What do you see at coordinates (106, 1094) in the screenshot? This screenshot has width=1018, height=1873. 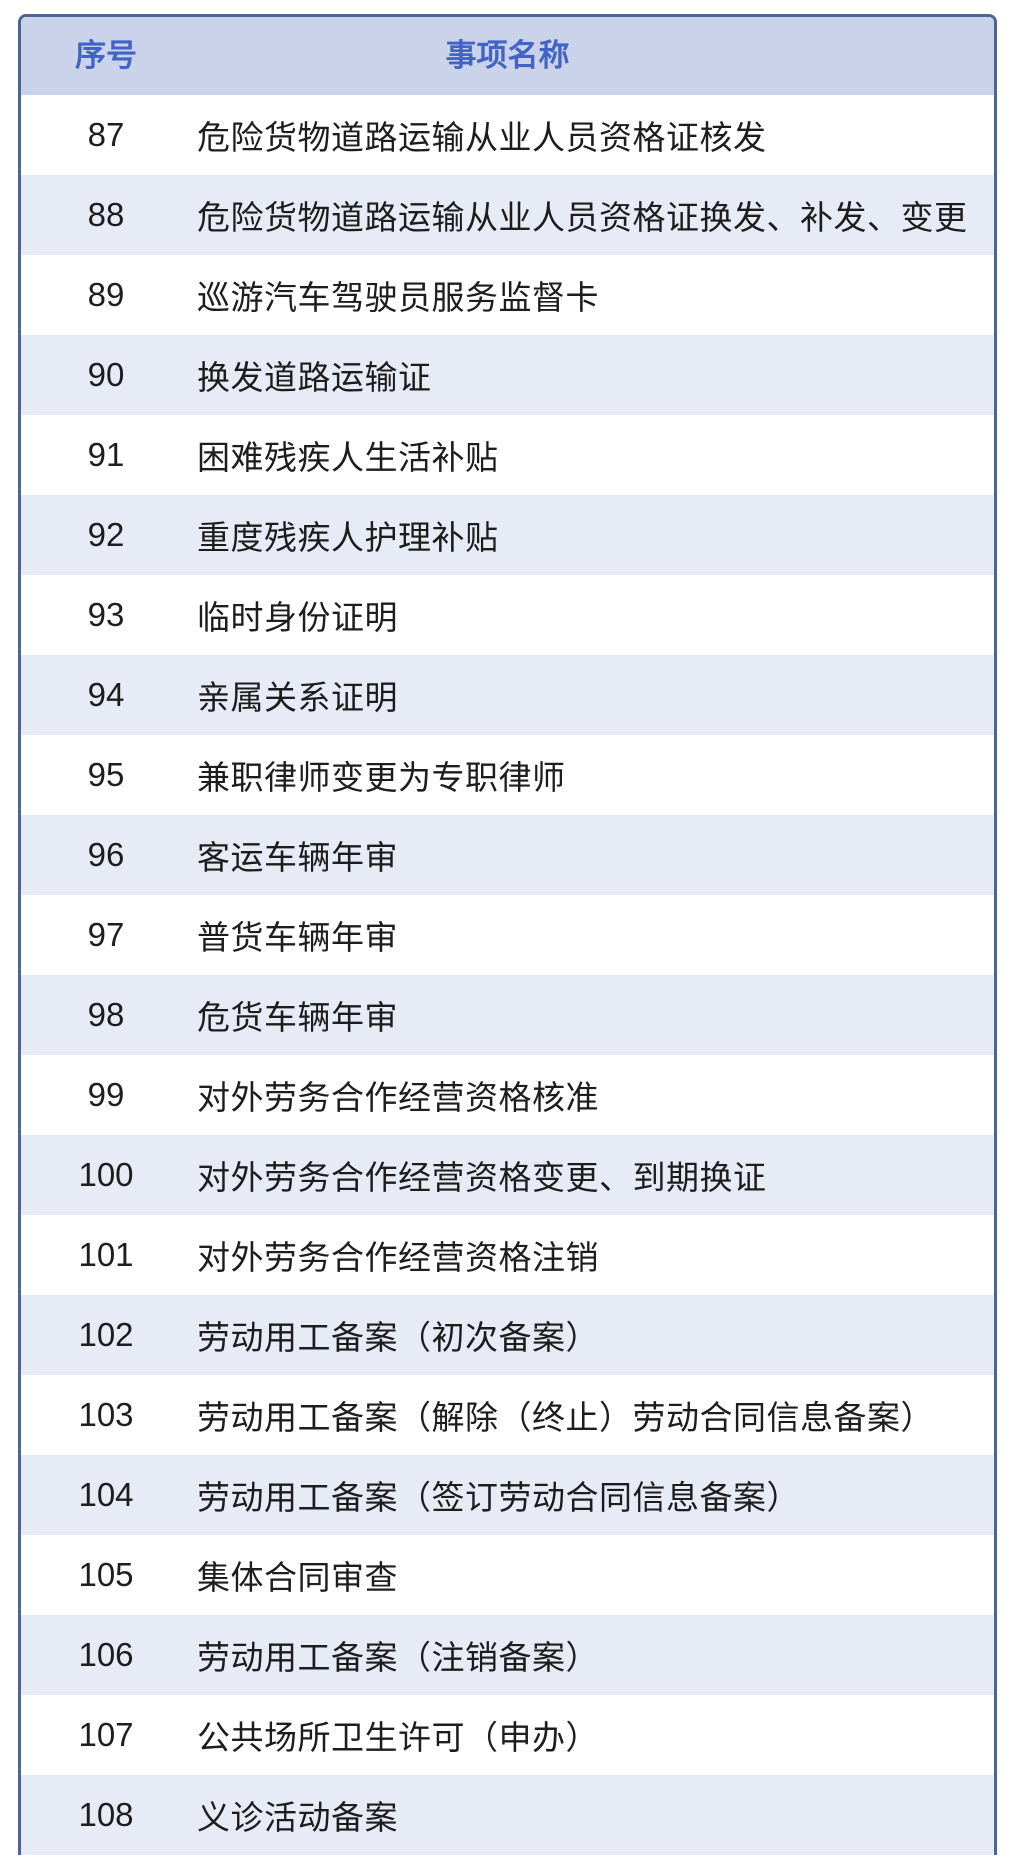 I see `row-seq-number: 99` at bounding box center [106, 1094].